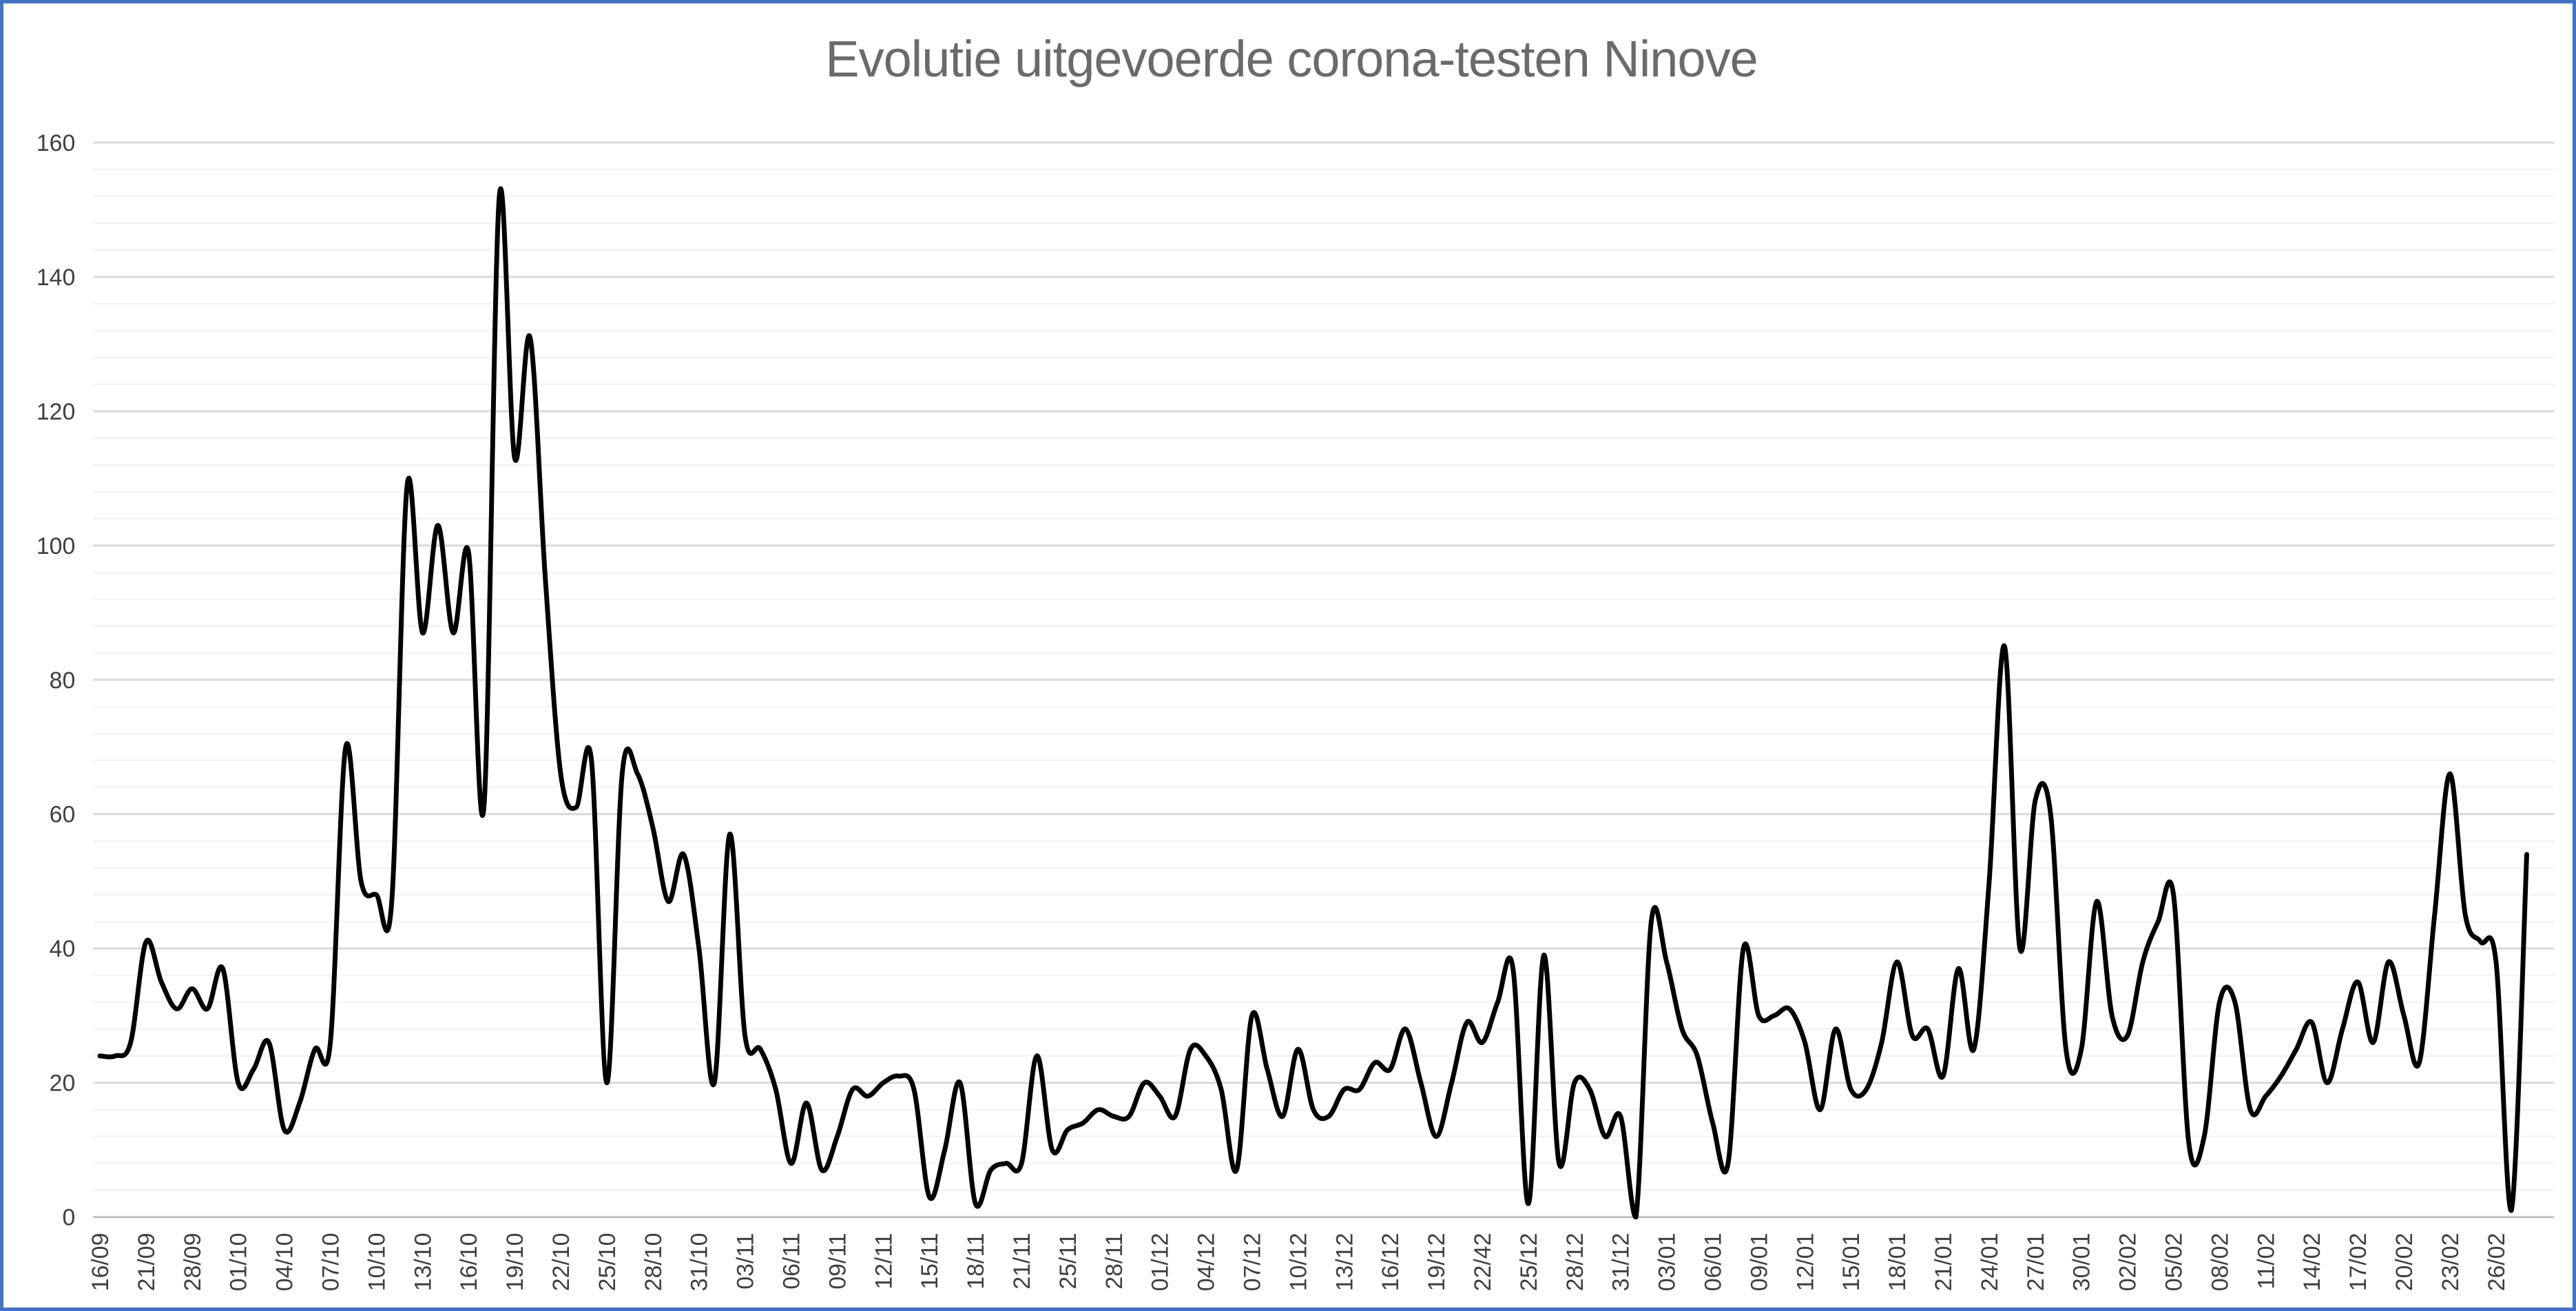 Image resolution: width=2576 pixels, height=1311 pixels. What do you see at coordinates (1990, 1263) in the screenshot?
I see `x-axis-label: 24/01` at bounding box center [1990, 1263].